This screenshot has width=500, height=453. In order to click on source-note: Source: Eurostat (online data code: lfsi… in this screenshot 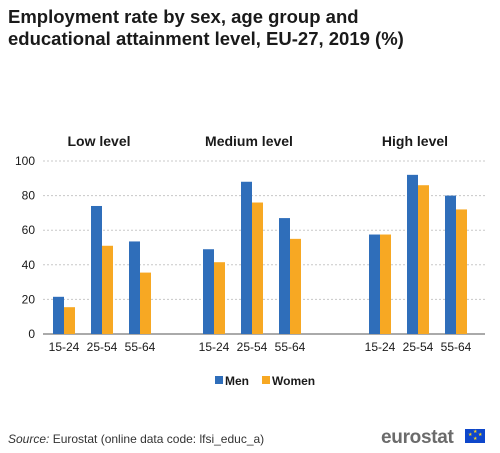, I will do `click(136, 439)`.